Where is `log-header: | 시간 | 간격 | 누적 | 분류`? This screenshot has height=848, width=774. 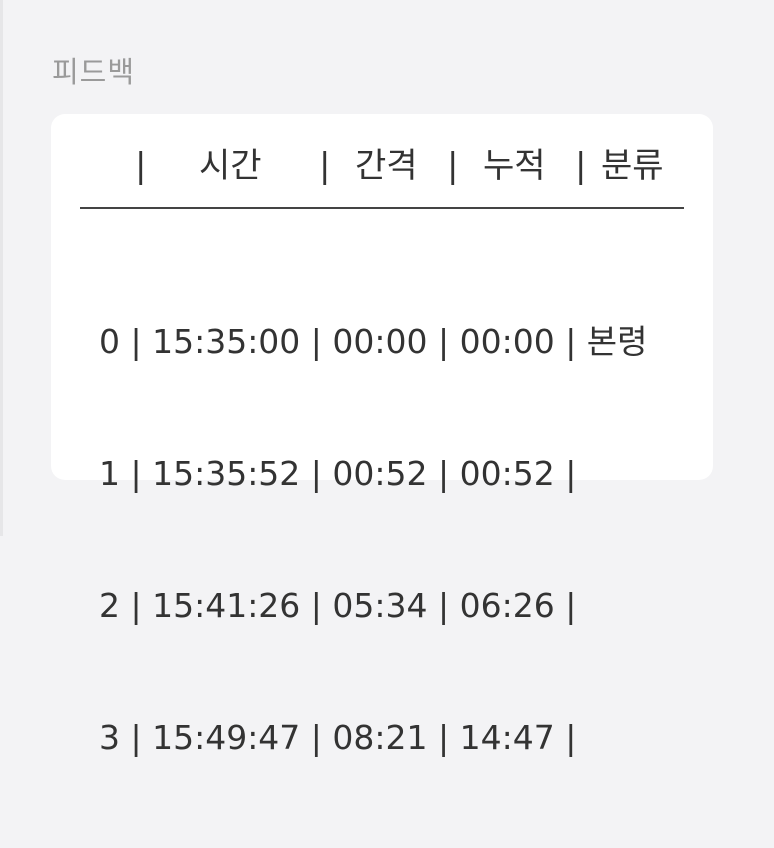 log-header: | 시간 | 간격 | 누적 | 분류 is located at coordinates (382, 164).